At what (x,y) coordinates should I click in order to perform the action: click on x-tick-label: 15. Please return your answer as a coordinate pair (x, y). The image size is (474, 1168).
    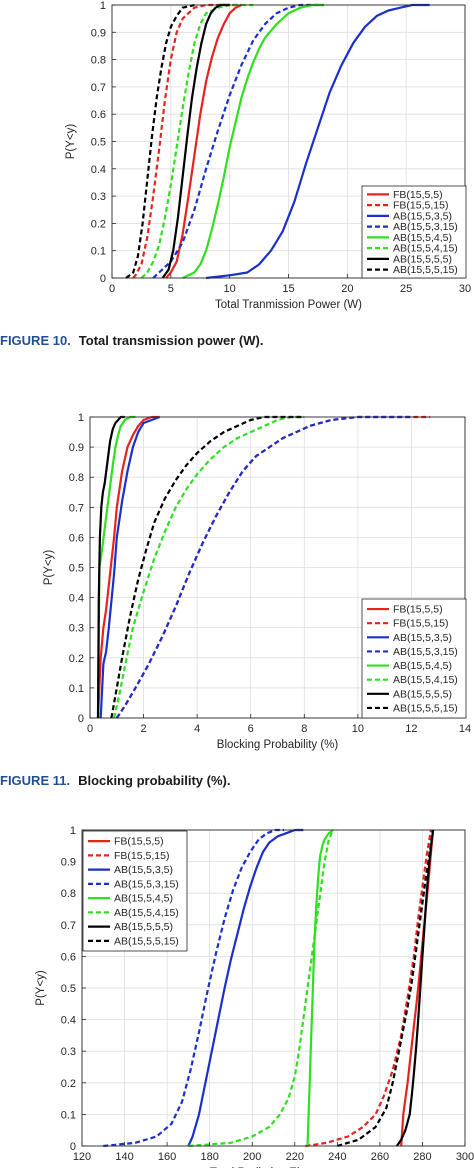
    Looking at the image, I should click on (288, 289).